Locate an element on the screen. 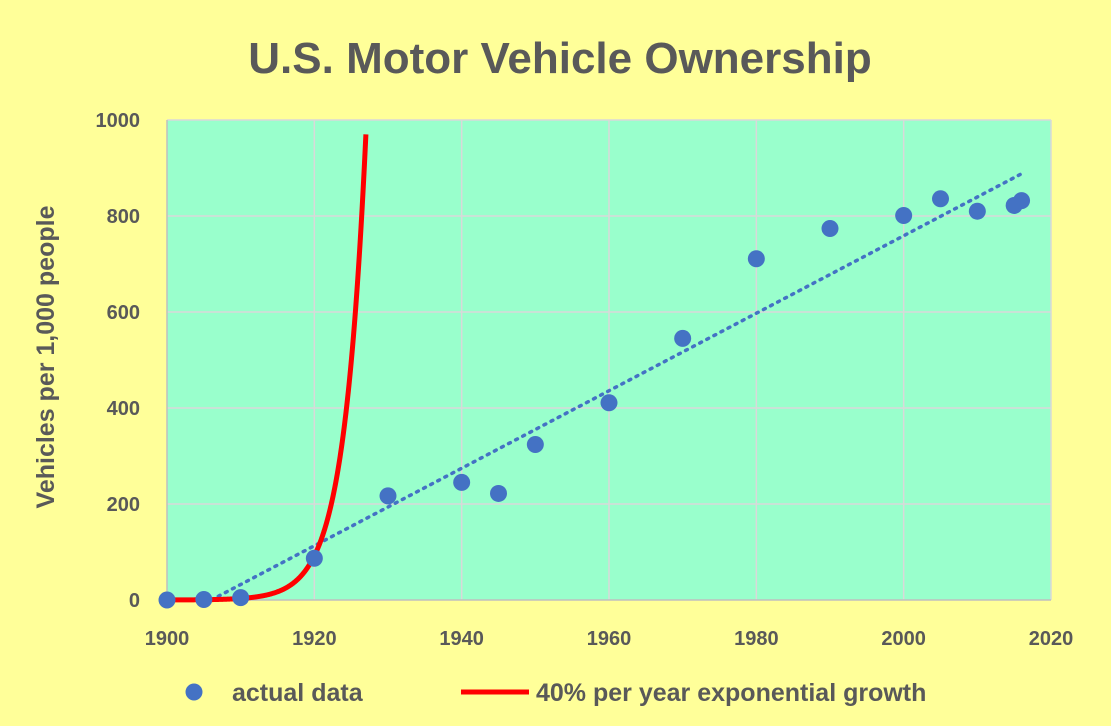 This screenshot has width=1111, height=726. x-tick-label: 1960 is located at coordinates (609, 639).